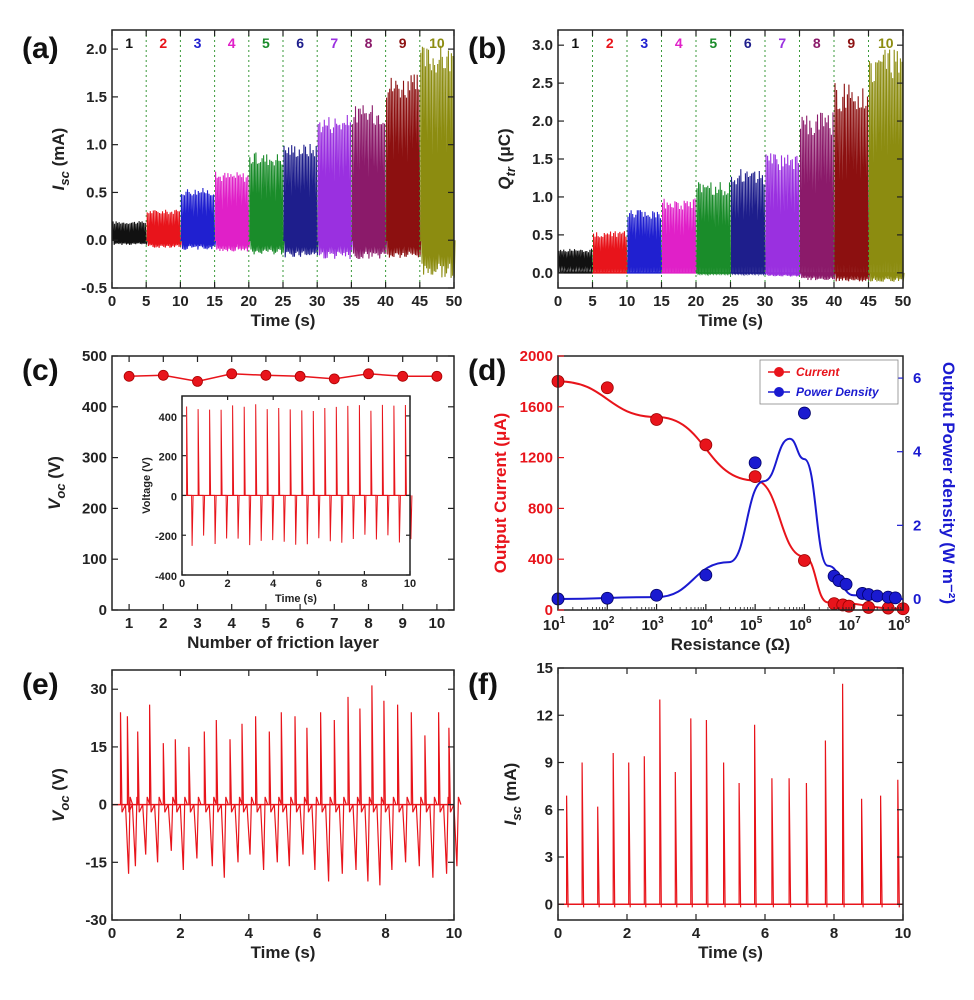 This screenshot has height=1000, width=974. I want to click on panel-b-ytick-label: 3.0, so click(542, 45).